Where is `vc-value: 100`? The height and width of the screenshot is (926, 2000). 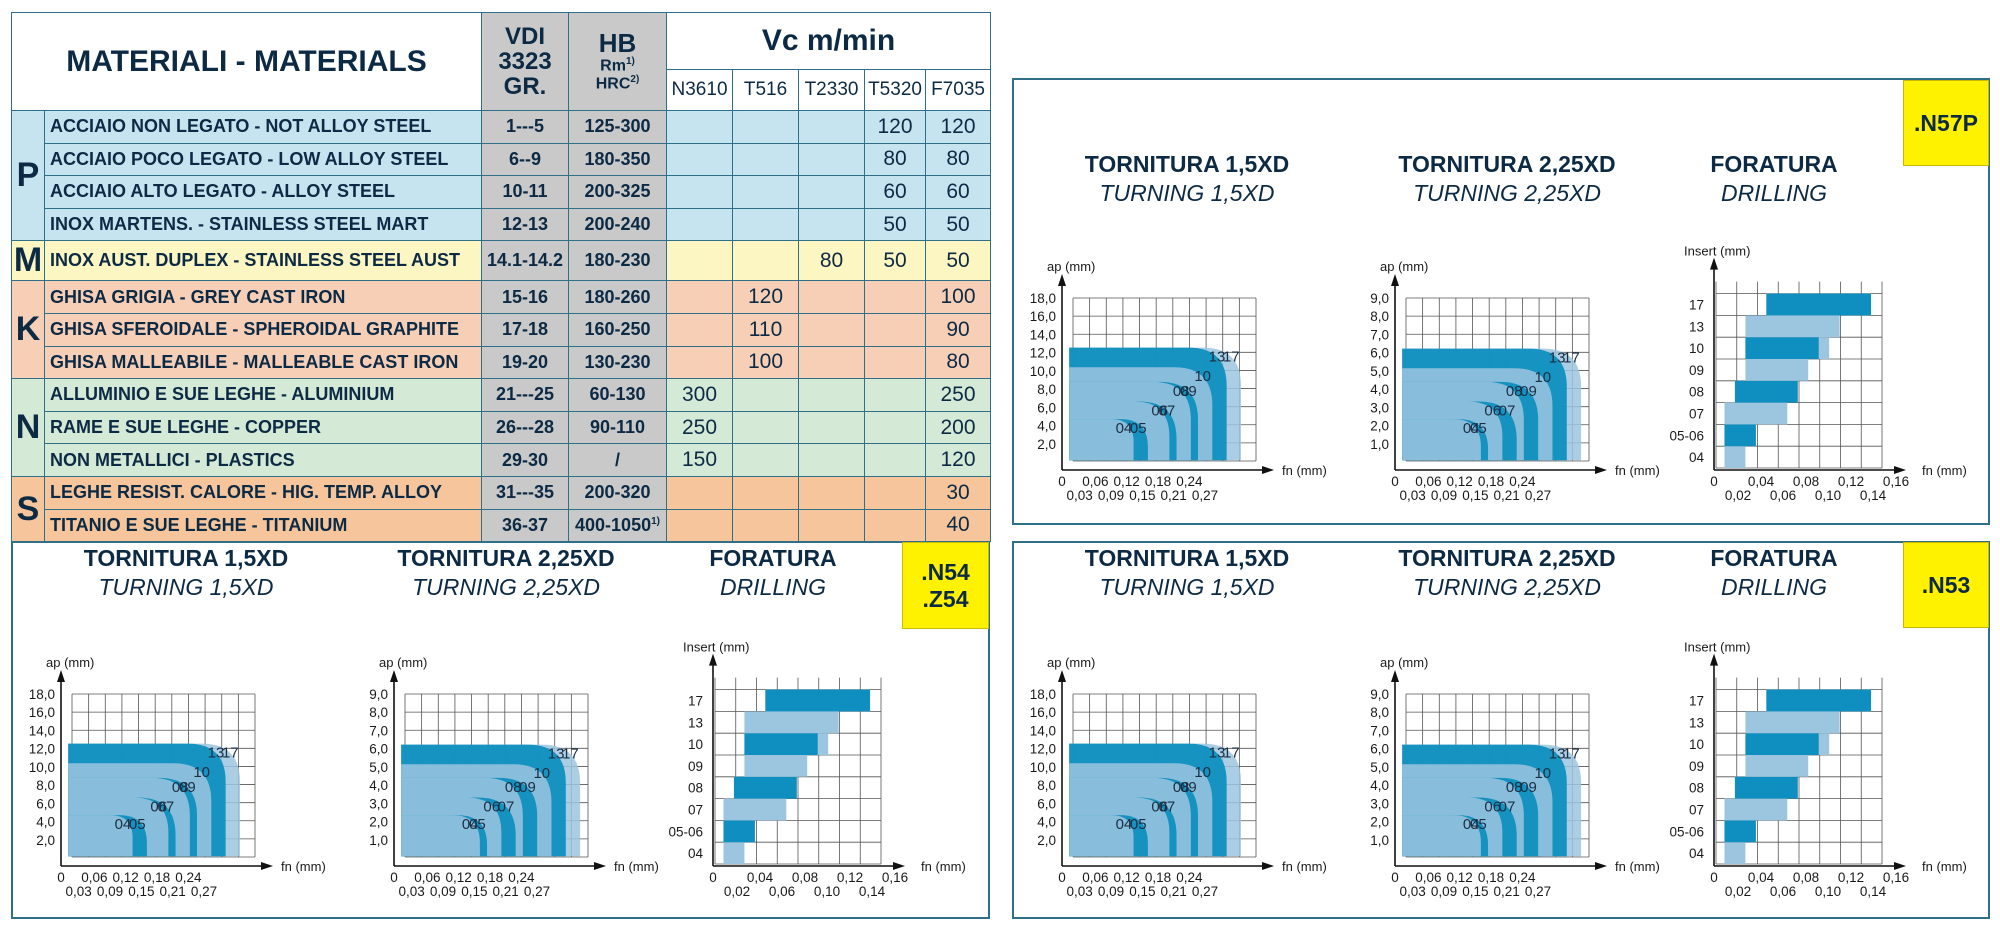 vc-value: 100 is located at coordinates (766, 362).